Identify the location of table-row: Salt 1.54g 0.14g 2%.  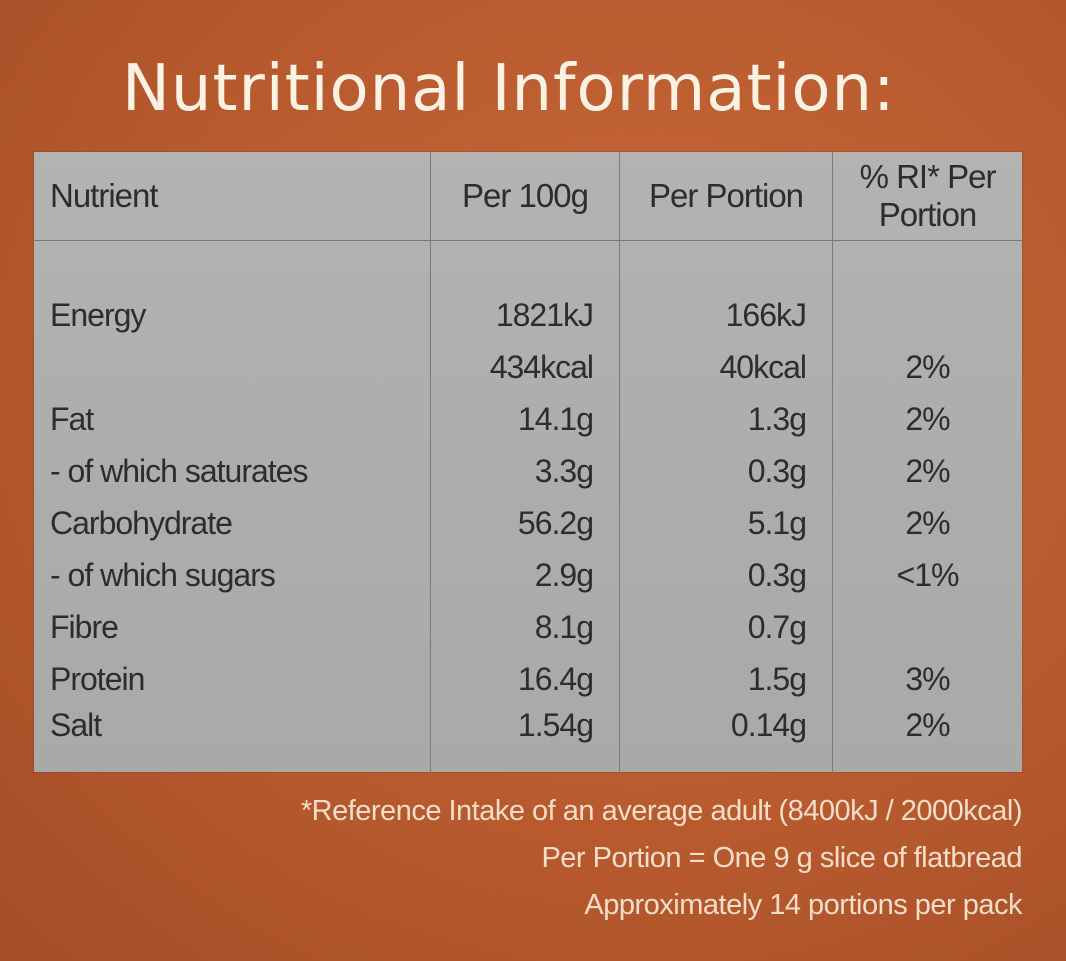
(528, 739).